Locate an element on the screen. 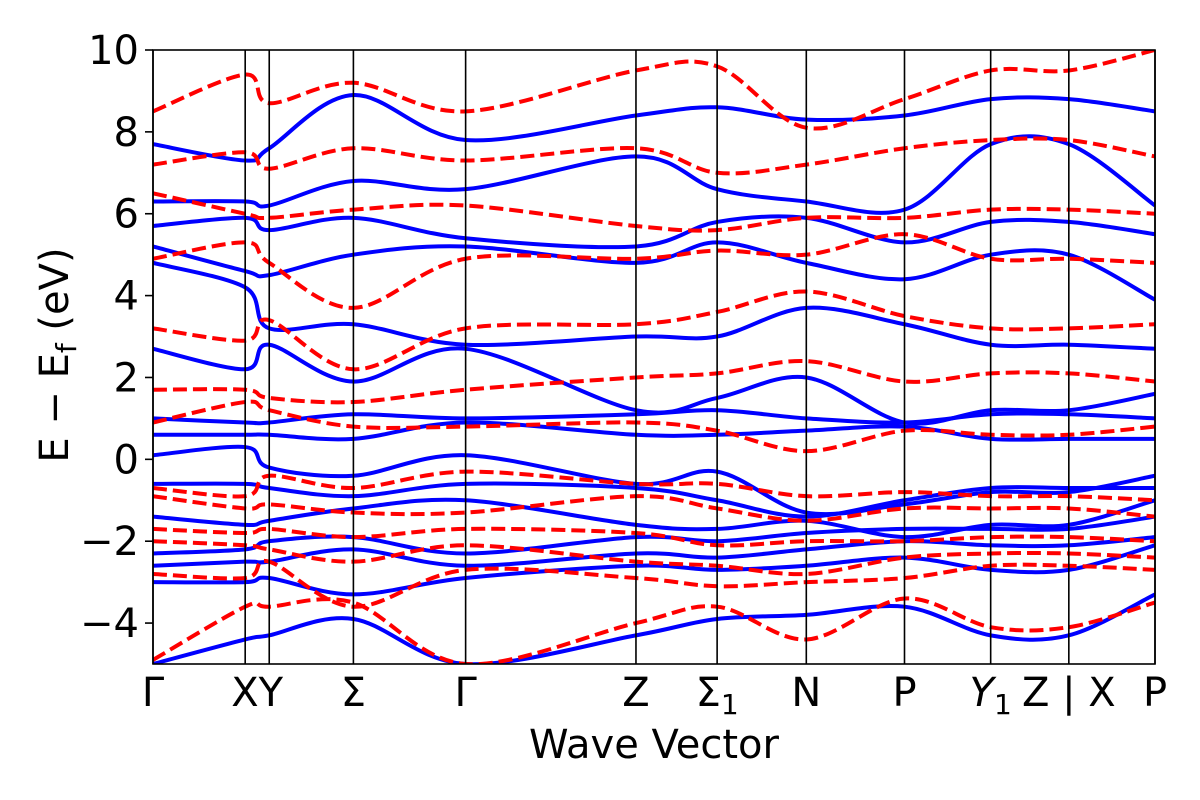 This screenshot has height=800, width=1200. y-axis-label-lead: E − E is located at coordinates (55, 408).